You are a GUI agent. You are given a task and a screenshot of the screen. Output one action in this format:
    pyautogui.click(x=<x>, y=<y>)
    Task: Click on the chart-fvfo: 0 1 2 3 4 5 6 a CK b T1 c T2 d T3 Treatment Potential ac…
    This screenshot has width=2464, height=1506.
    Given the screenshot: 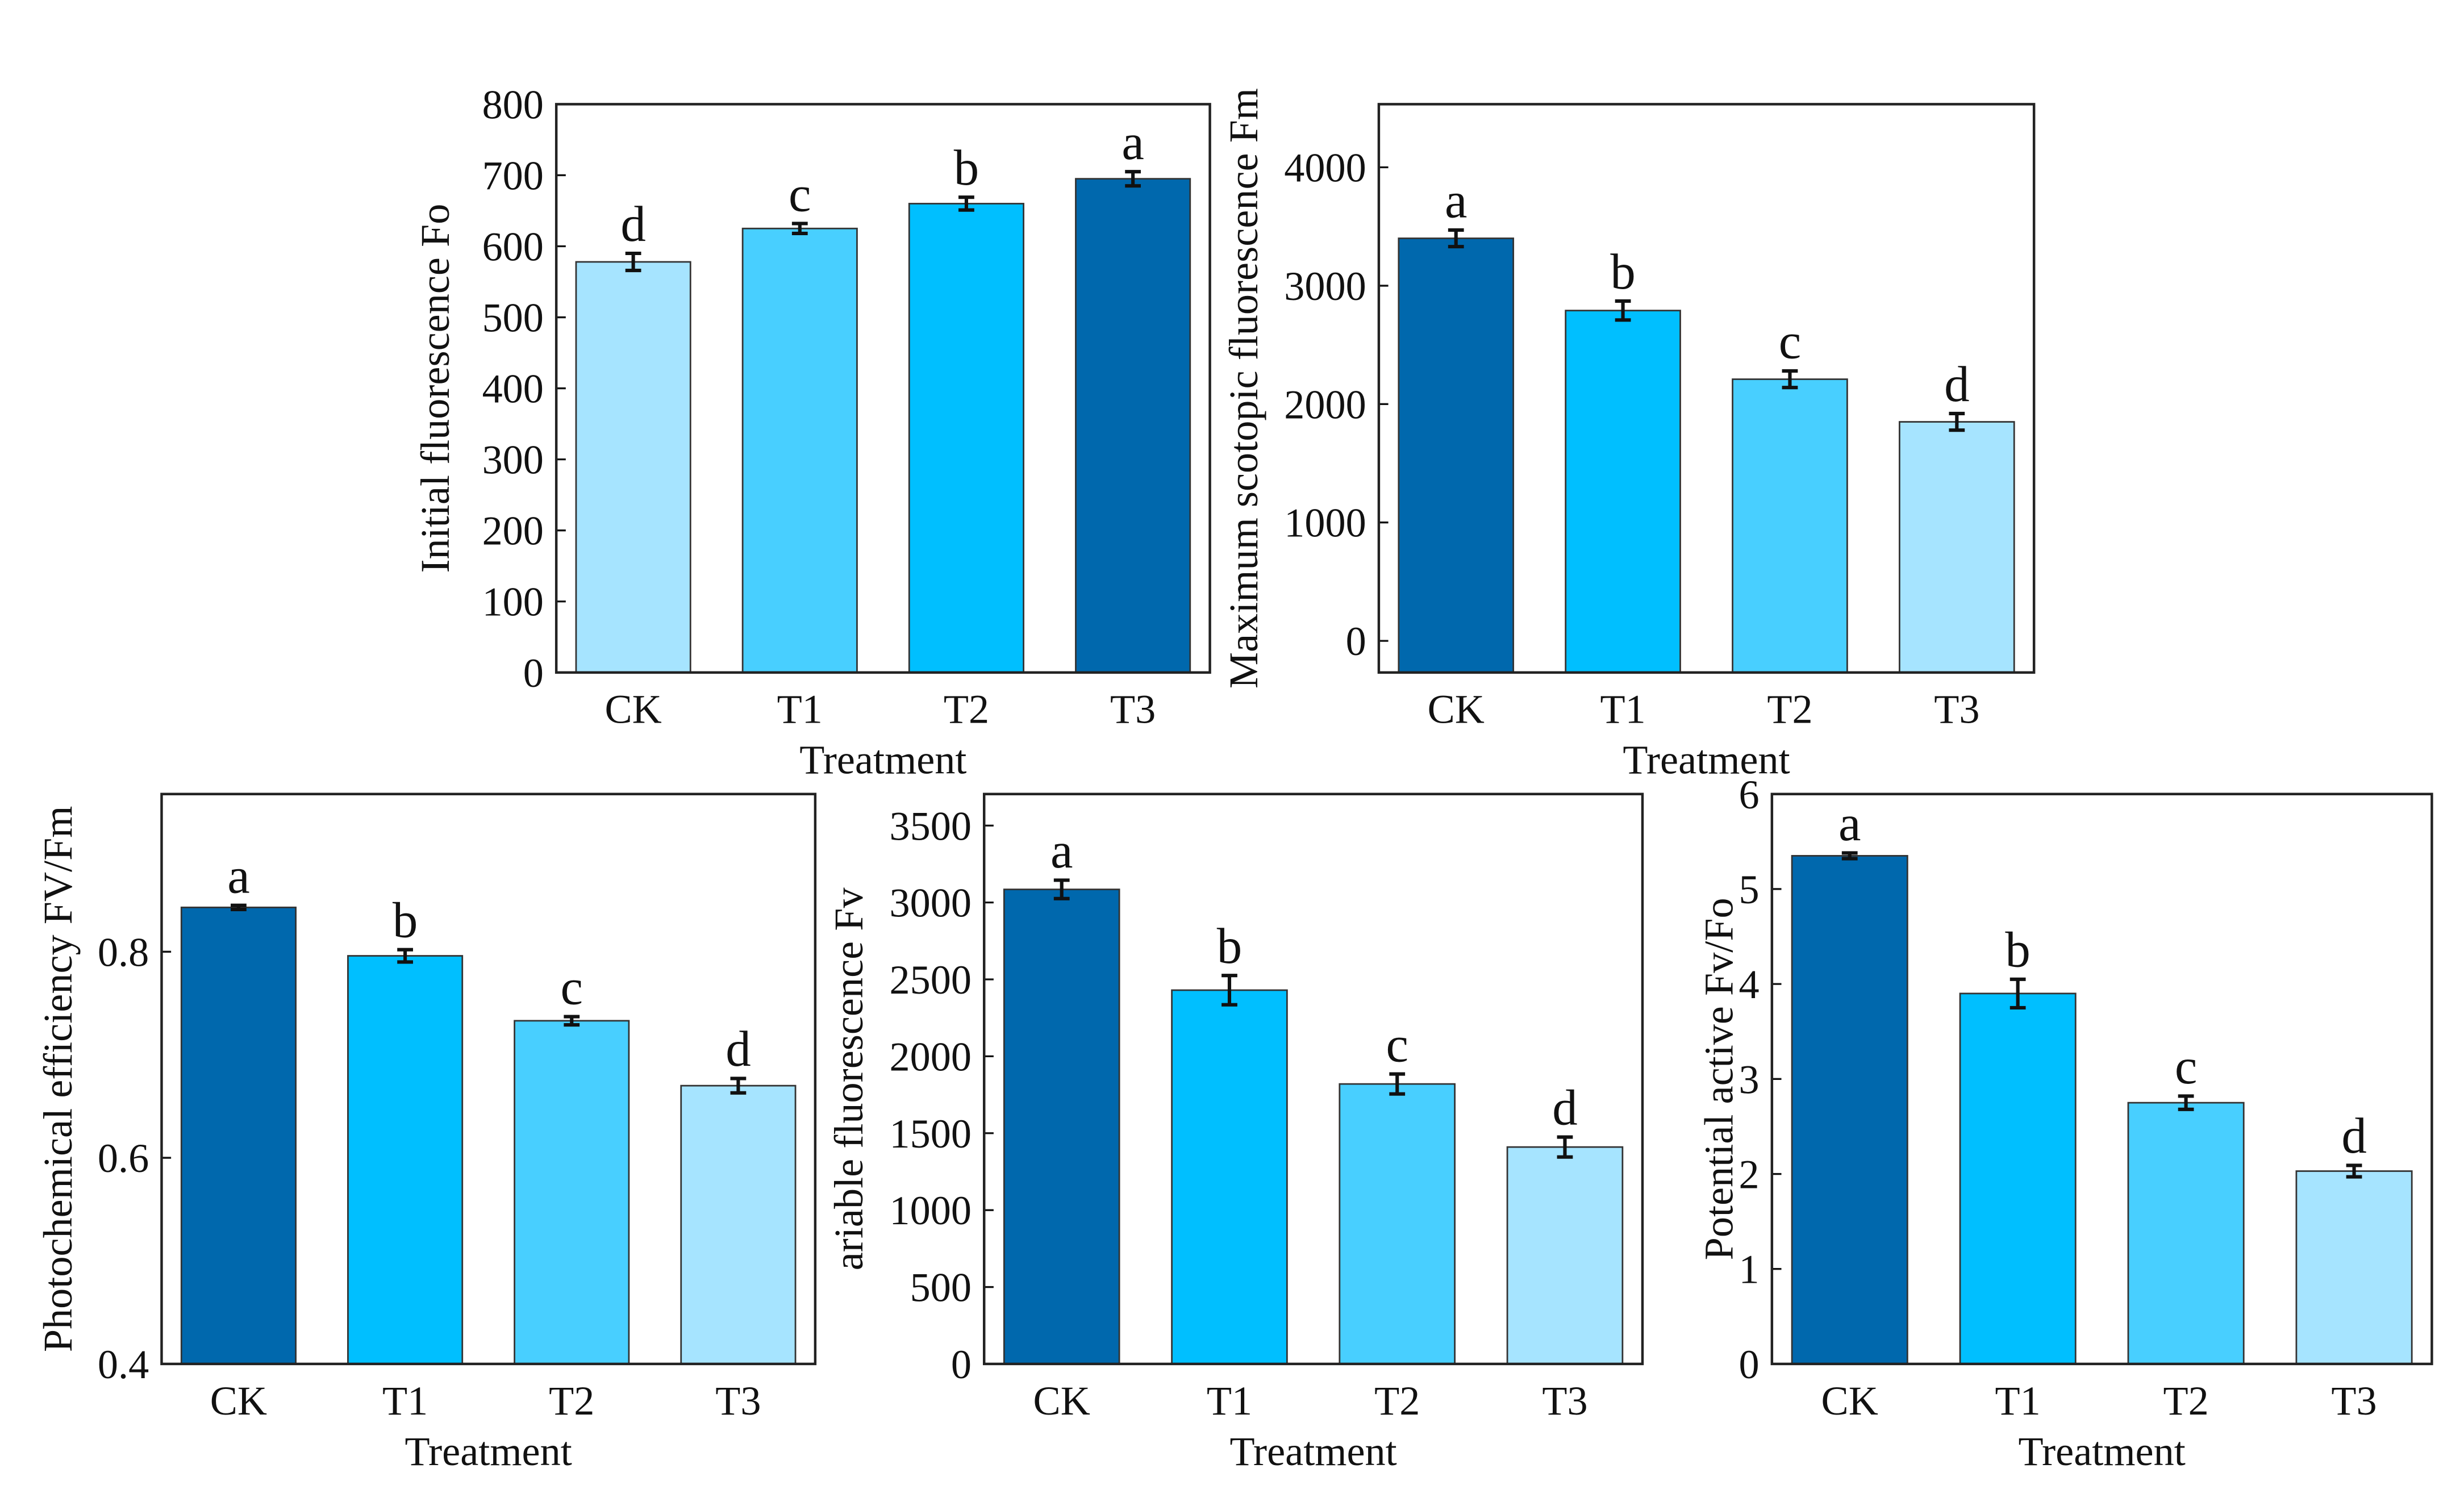 What is the action you would take?
    pyautogui.click(x=2064, y=1123)
    